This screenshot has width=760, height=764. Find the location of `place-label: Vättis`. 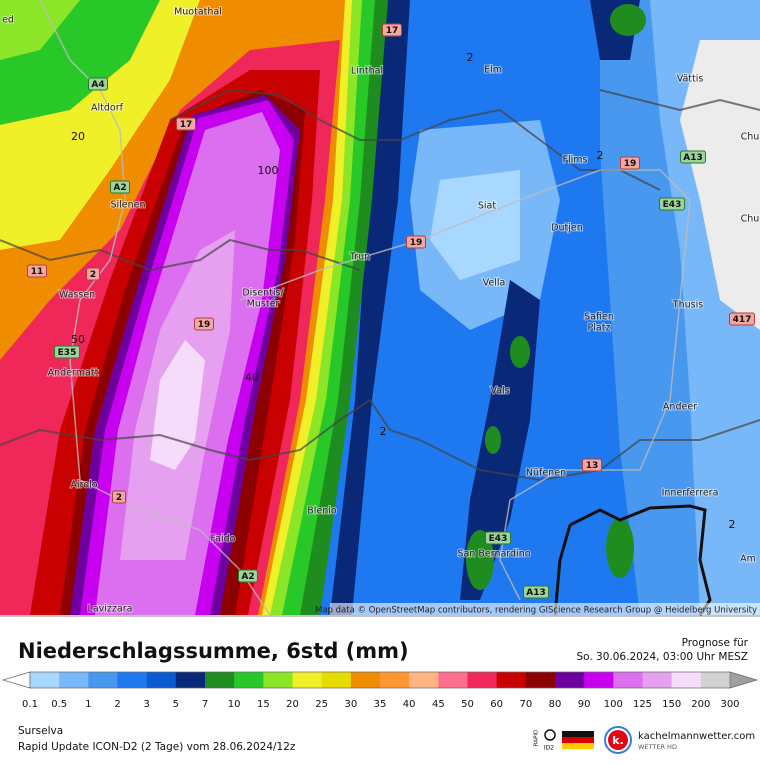

place-label: Vättis is located at coordinates (690, 79).